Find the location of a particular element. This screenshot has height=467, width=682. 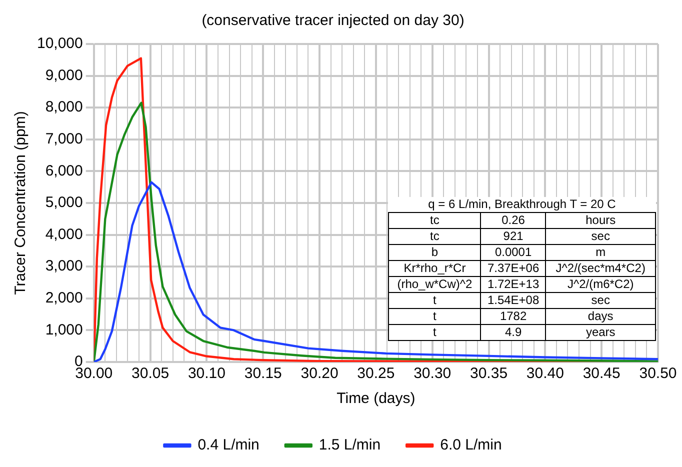

y-tick-label: 1,000 is located at coordinates (64, 329).